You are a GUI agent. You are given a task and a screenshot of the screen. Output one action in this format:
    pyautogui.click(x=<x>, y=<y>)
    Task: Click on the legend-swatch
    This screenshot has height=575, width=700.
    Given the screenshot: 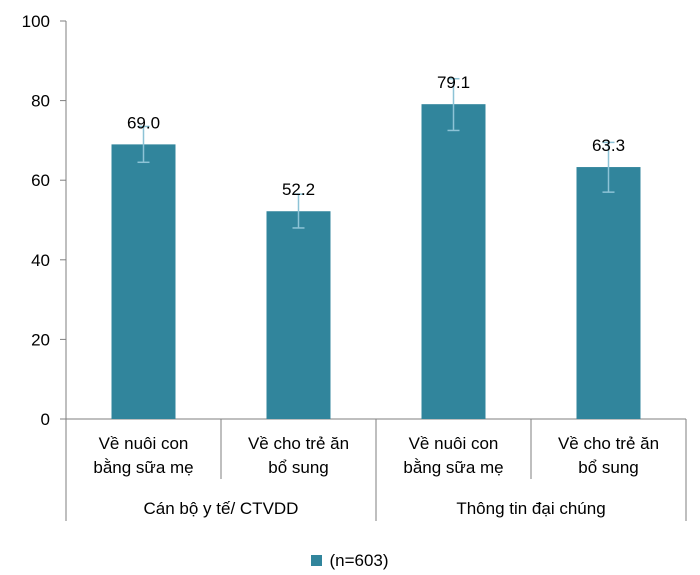 What is the action you would take?
    pyautogui.click(x=317, y=560)
    